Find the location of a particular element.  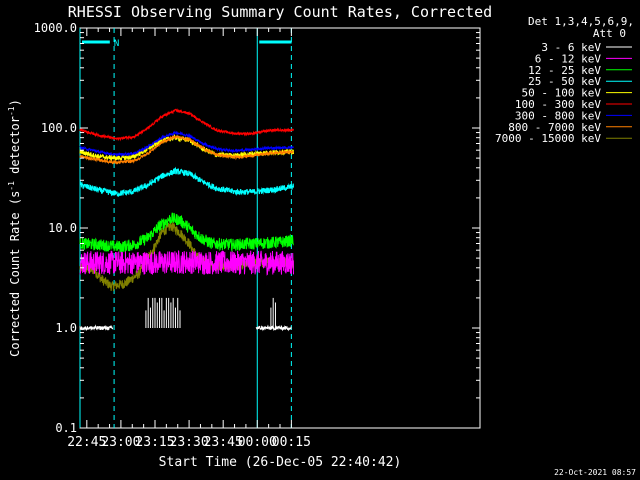

ylabel-exp1: -1 is located at coordinates (11, 186).